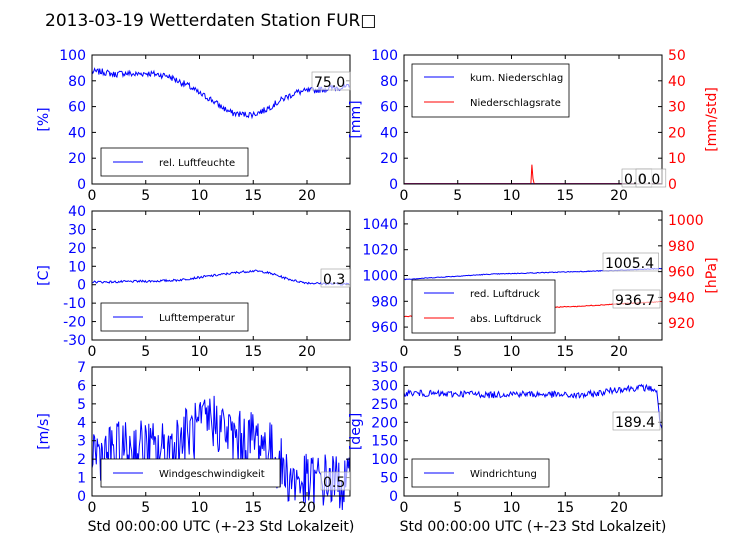 The width and height of the screenshot is (736, 552). I want to click on legend-label: Windgeschwindigkeit, so click(212, 474).